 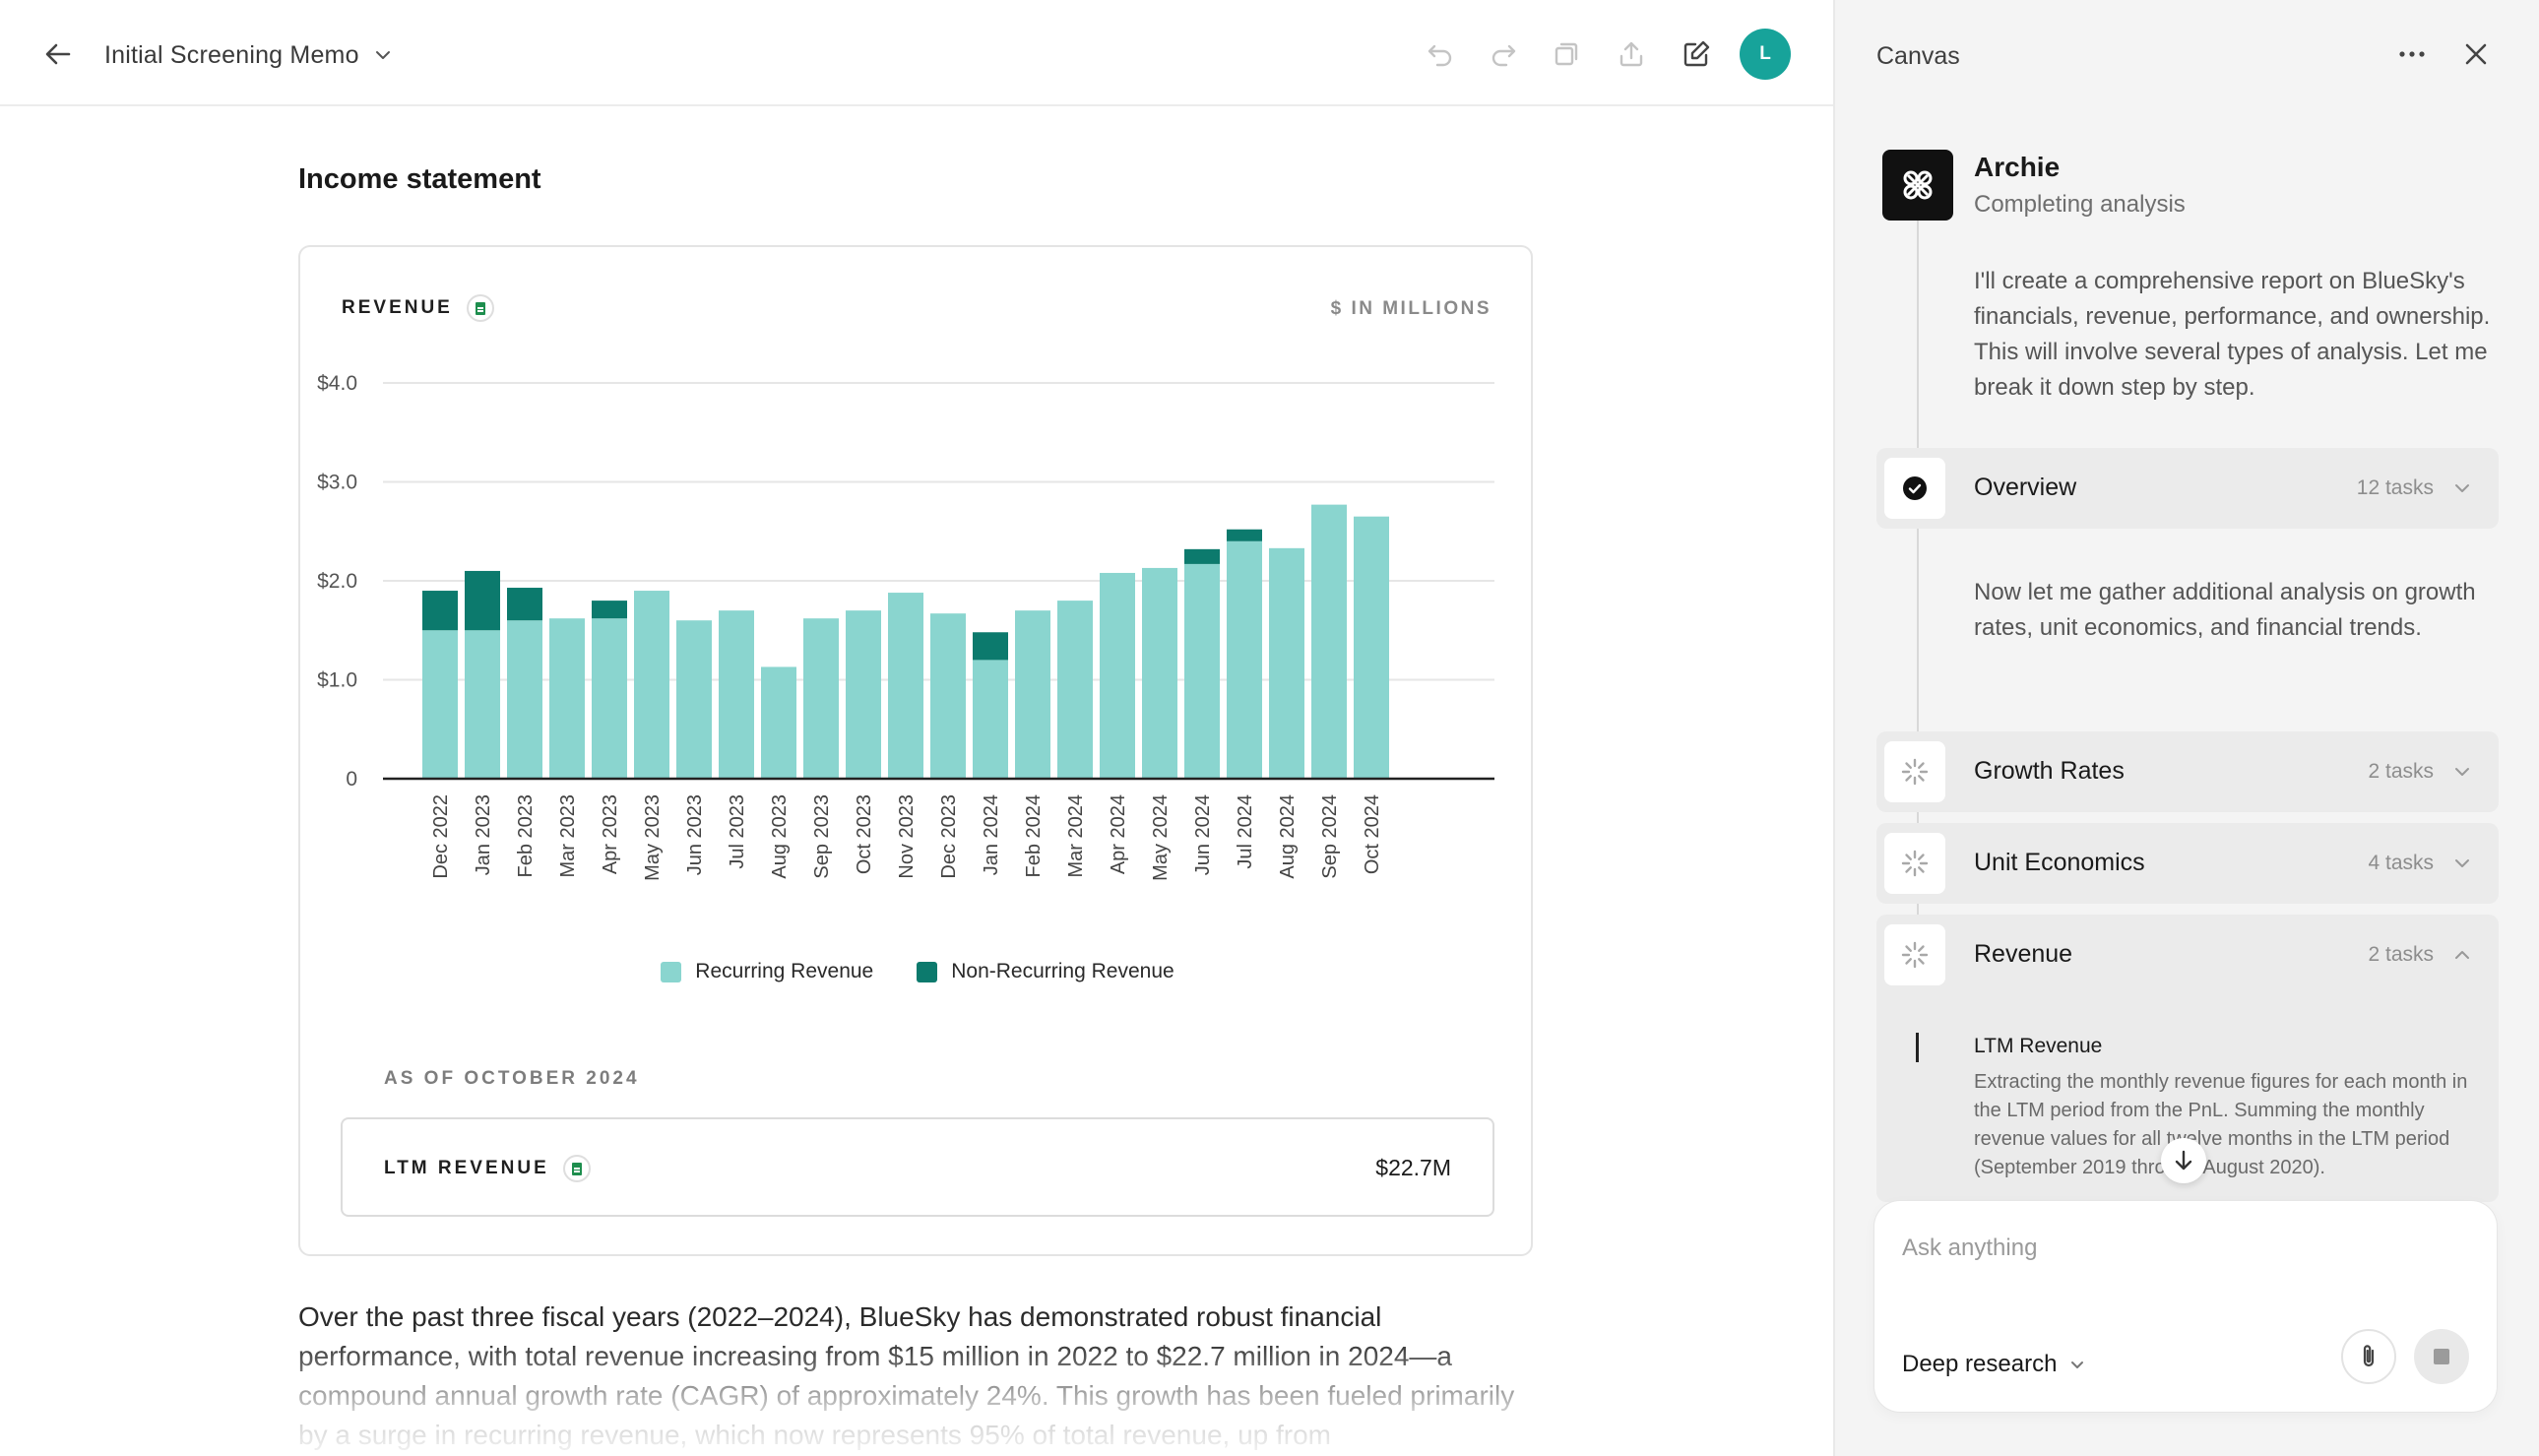 What do you see at coordinates (466, 1168) in the screenshot?
I see `ltm-label: LTM REVENUE` at bounding box center [466, 1168].